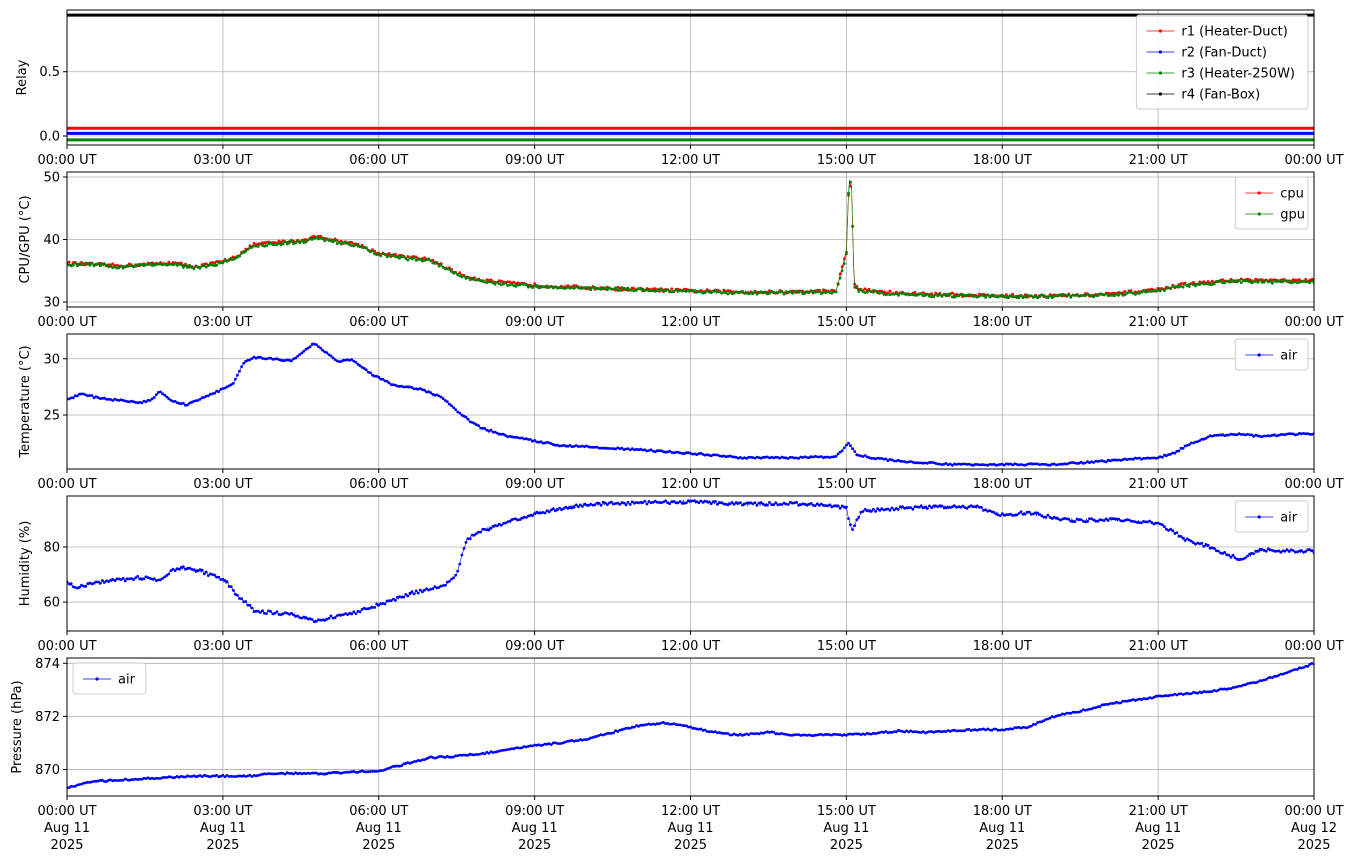  What do you see at coordinates (846, 828) in the screenshot?
I see `x-tick-date-label: Aug 11` at bounding box center [846, 828].